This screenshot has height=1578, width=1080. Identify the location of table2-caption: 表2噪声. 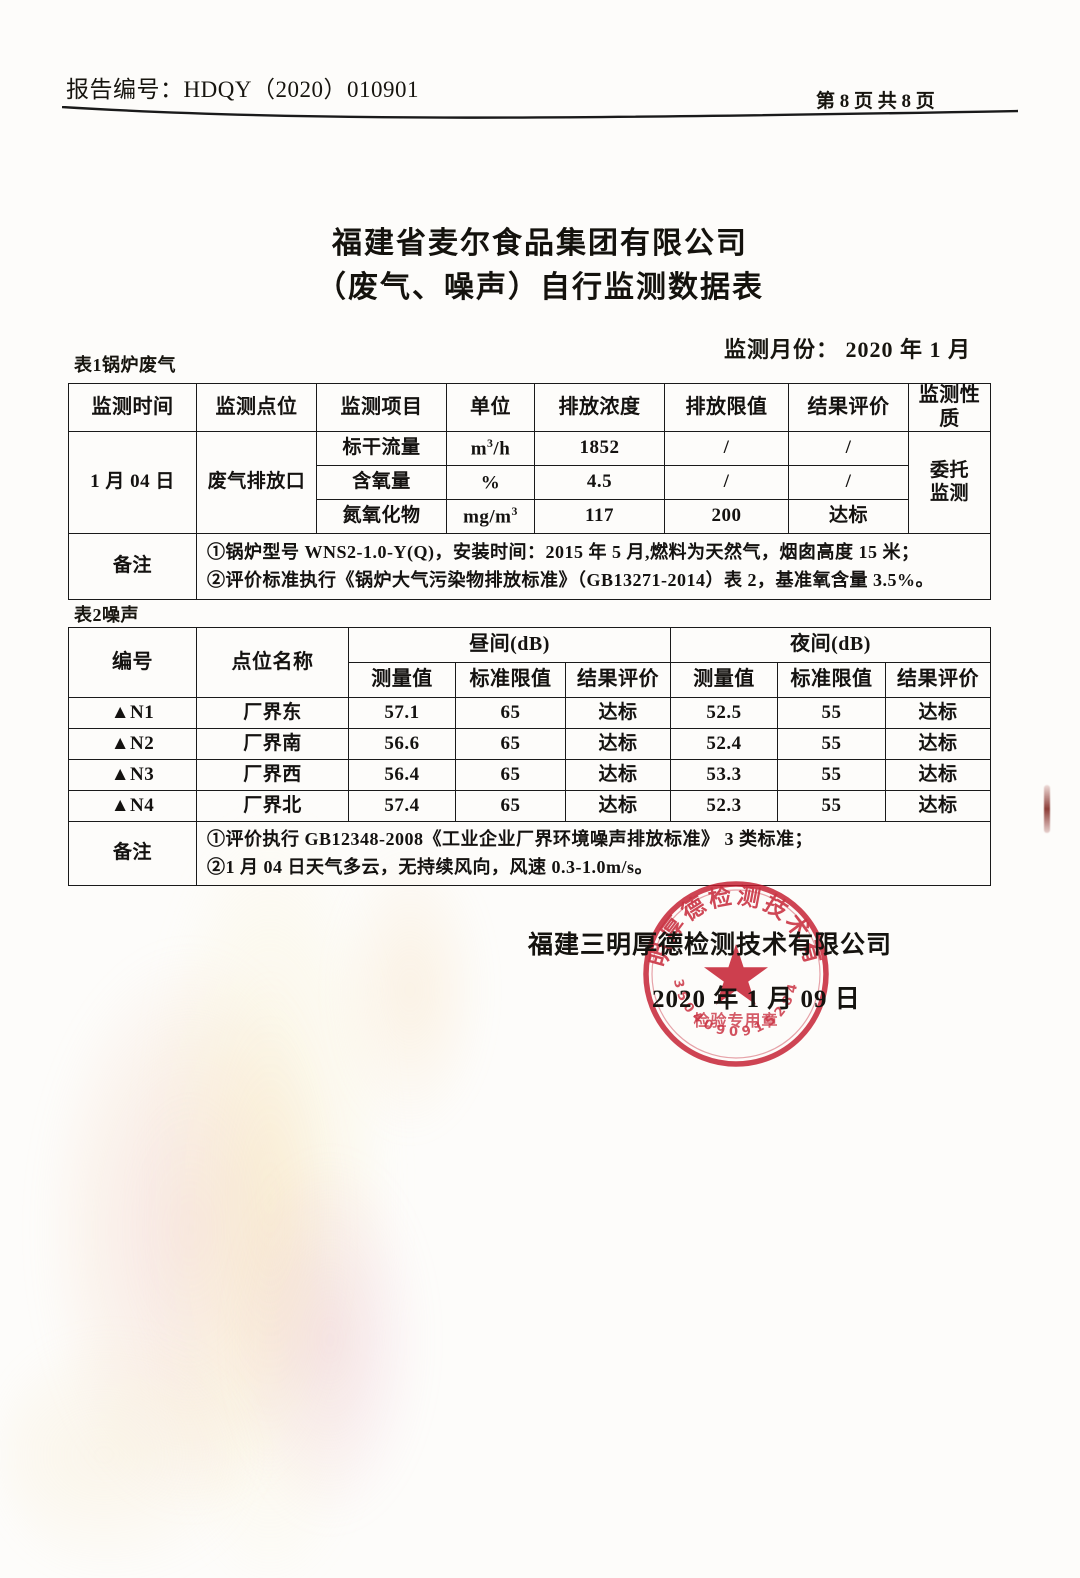
(106, 615).